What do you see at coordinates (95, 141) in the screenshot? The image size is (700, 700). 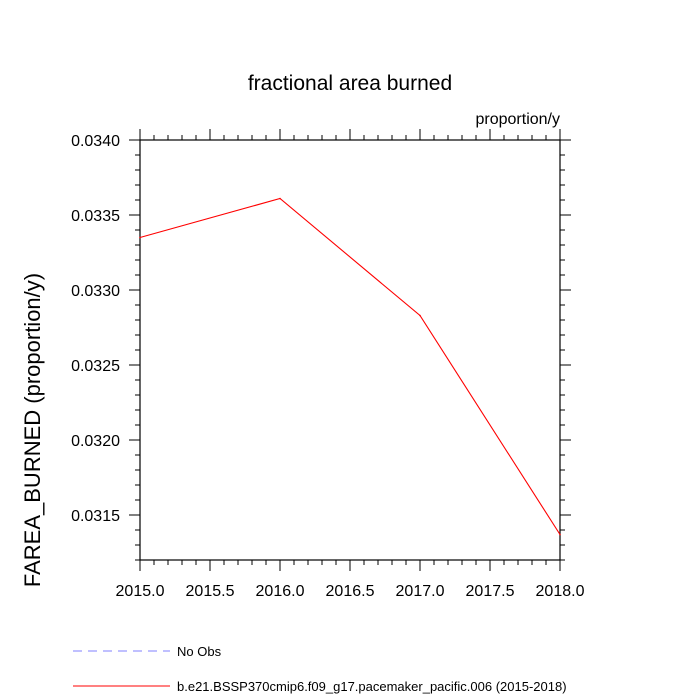 I see `y-tick-label: 0.0340` at bounding box center [95, 141].